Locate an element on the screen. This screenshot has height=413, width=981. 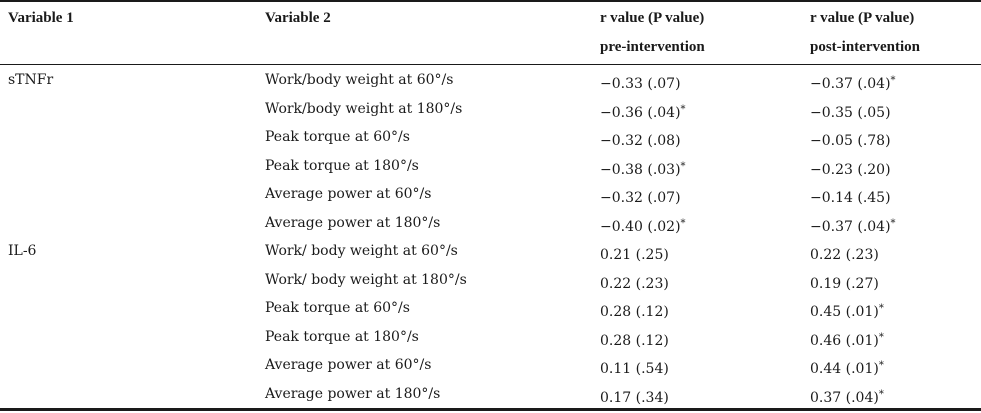
post-intervention-cell: −0.23 (.20) is located at coordinates (850, 168).